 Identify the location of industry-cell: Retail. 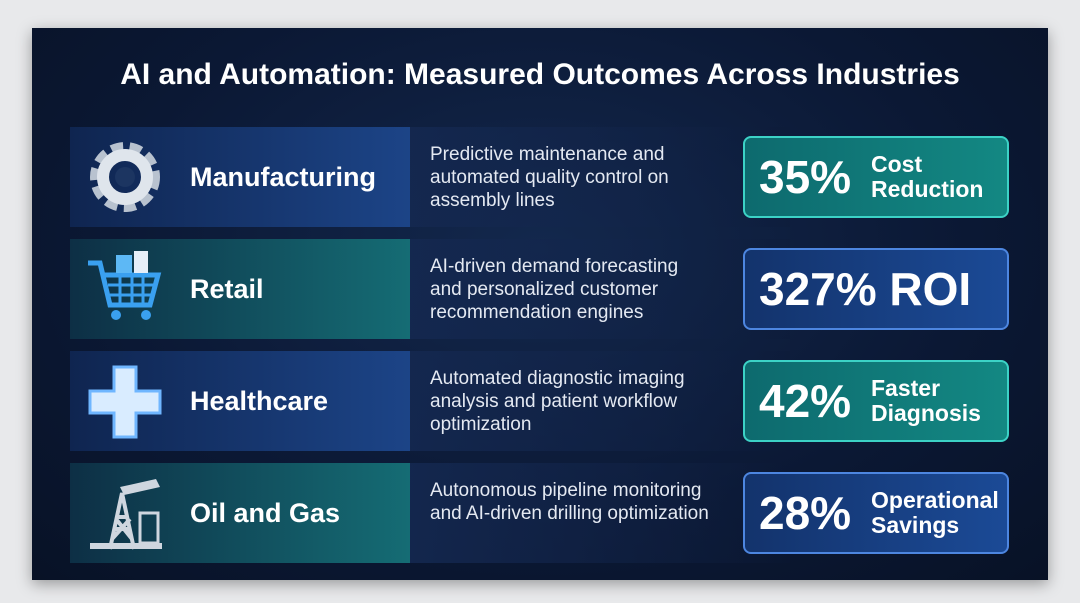
(240, 289).